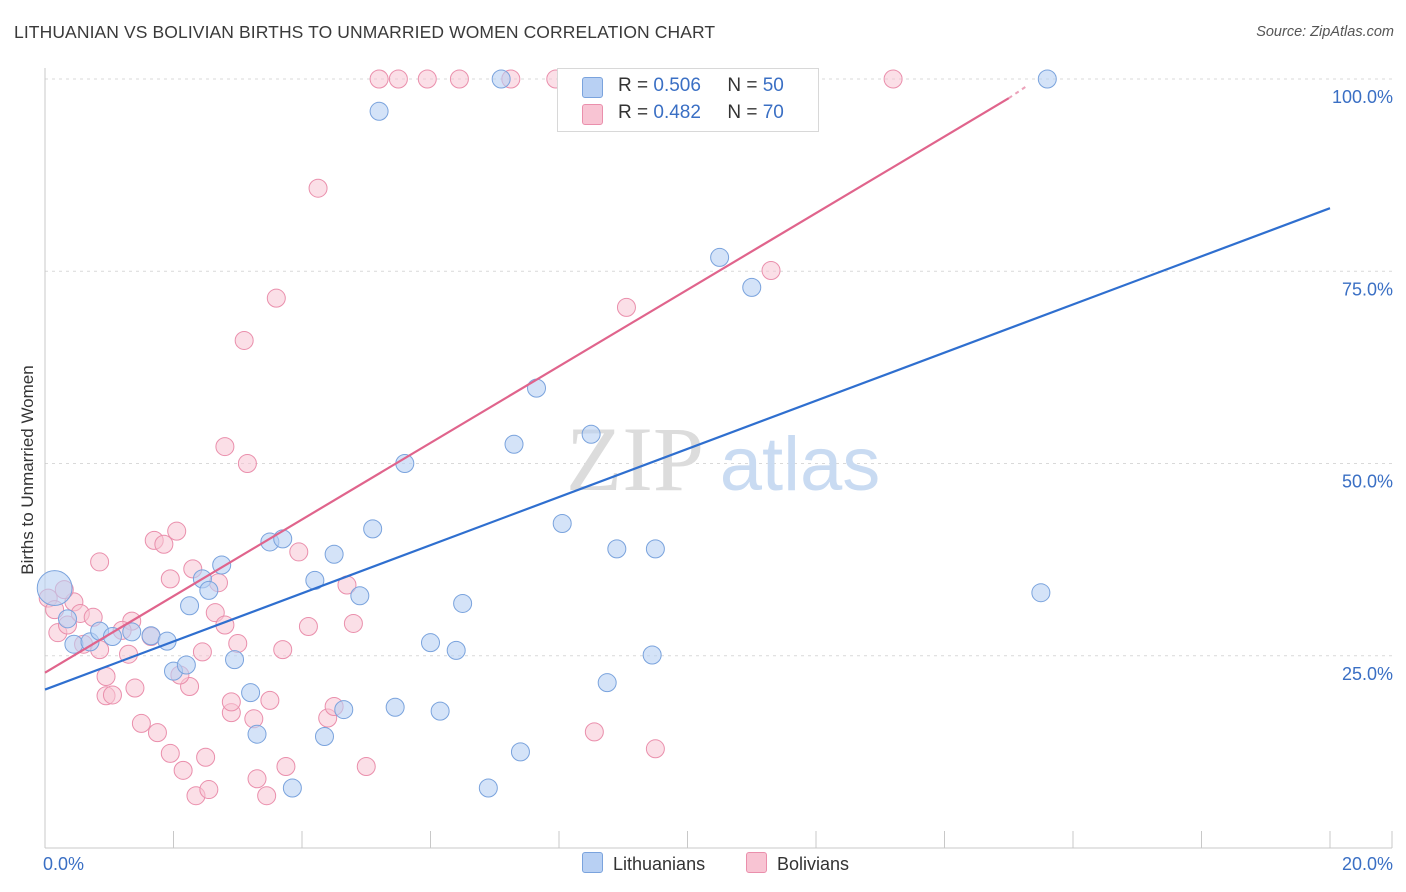 Image resolution: width=1406 pixels, height=892 pixels. Describe the element at coordinates (1325, 32) in the screenshot. I see `source-label: Source: ZipAtlas.com` at that location.